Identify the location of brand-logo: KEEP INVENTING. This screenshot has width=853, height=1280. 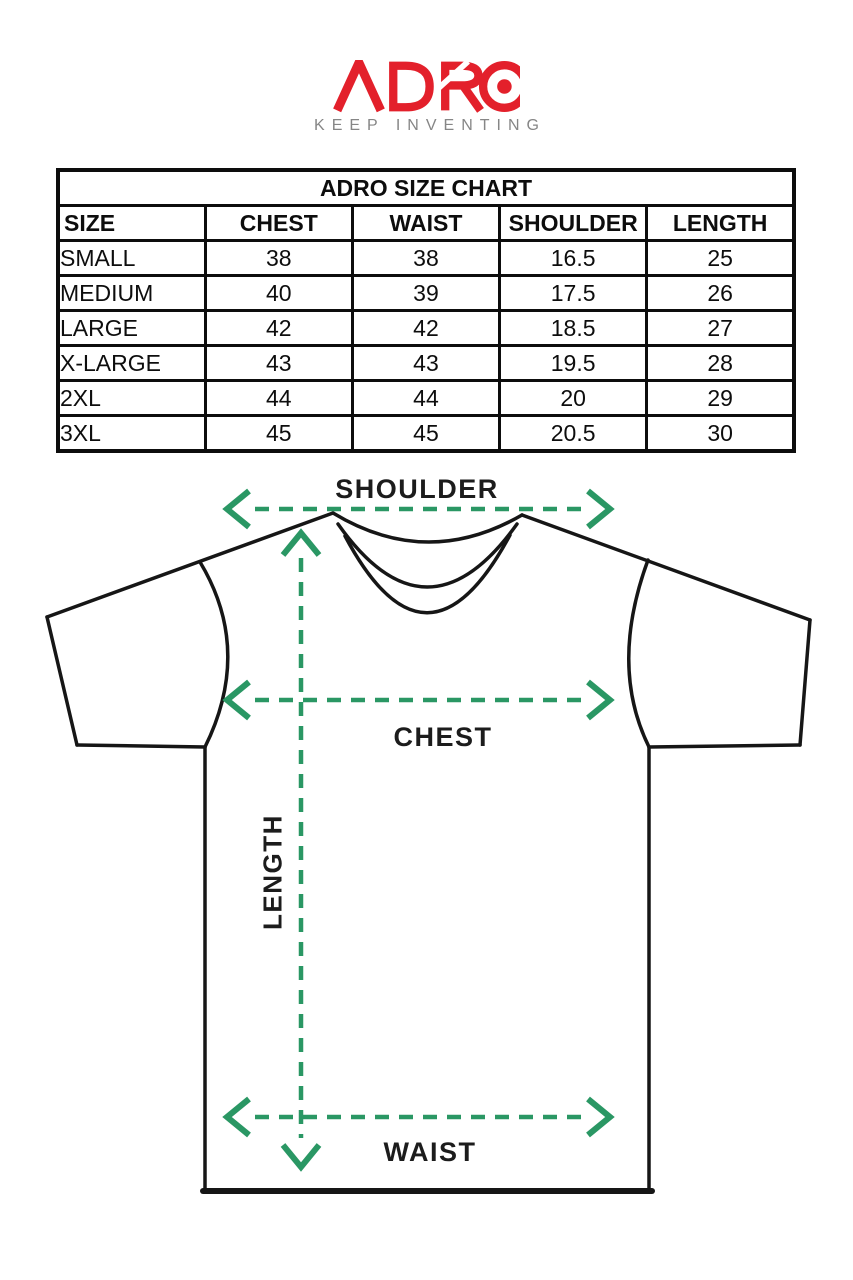
(426, 97).